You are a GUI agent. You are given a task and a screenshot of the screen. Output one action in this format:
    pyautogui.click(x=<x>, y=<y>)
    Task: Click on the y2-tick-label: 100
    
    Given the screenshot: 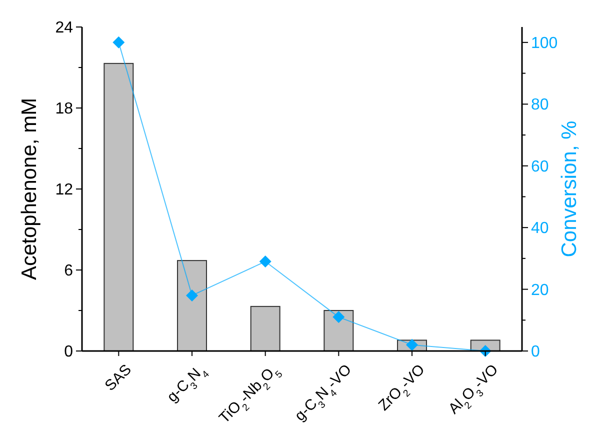 What is the action you would take?
    pyautogui.click(x=544, y=43)
    